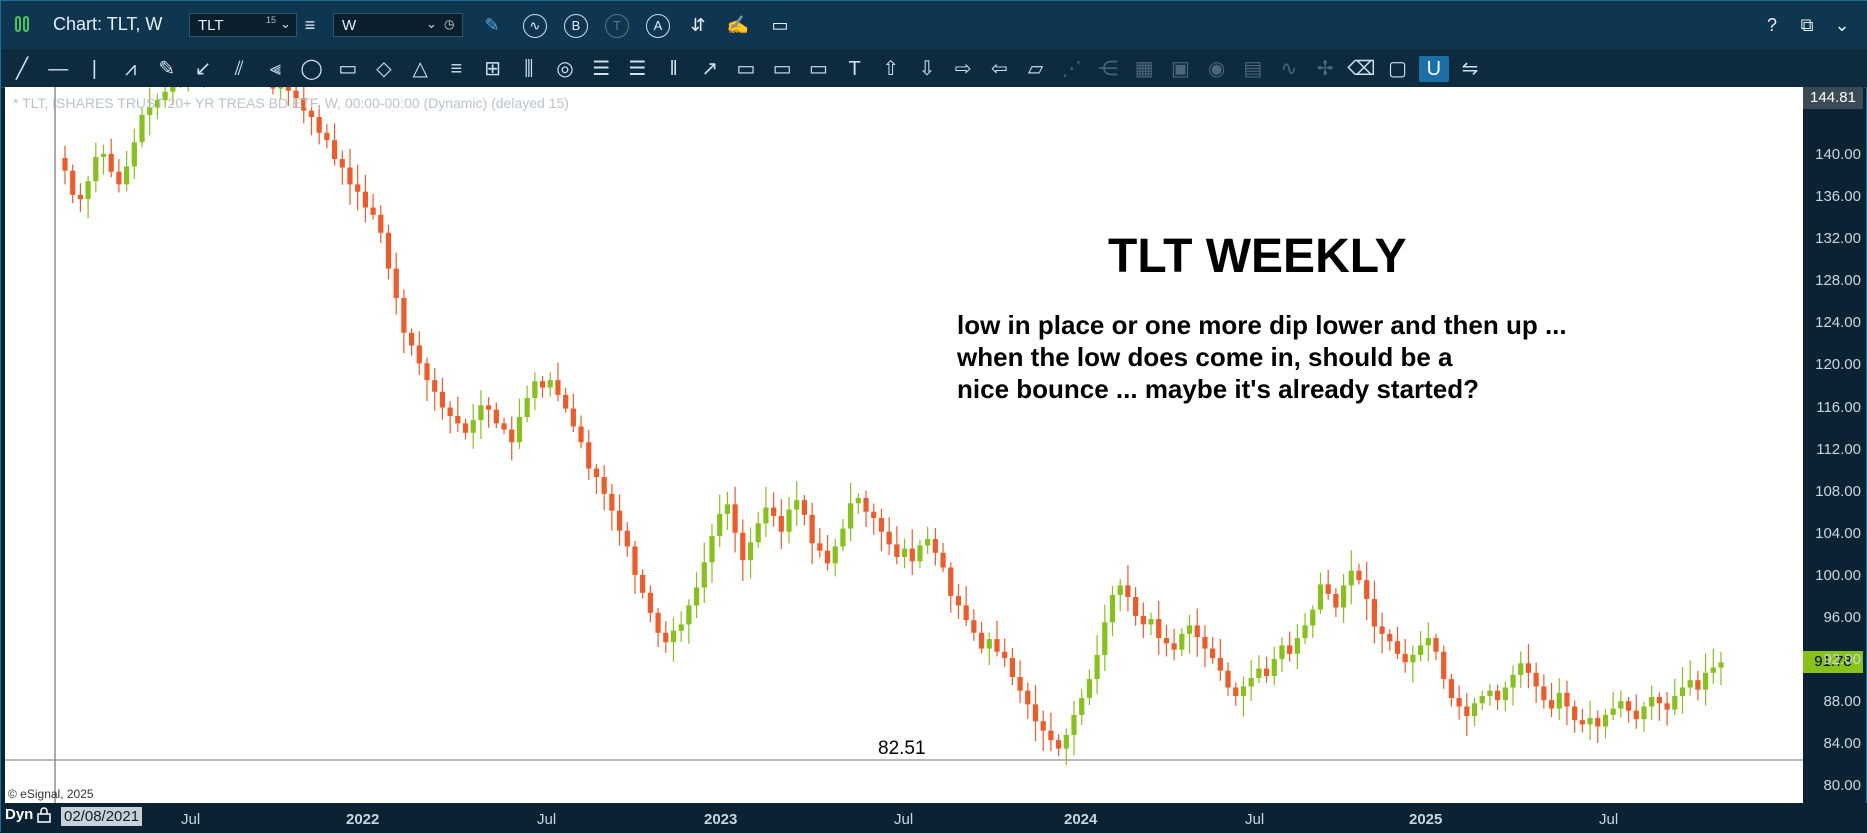 Image resolution: width=1867 pixels, height=833 pixels. Describe the element at coordinates (1426, 819) in the screenshot. I see `x-tick-label: 2025` at that location.